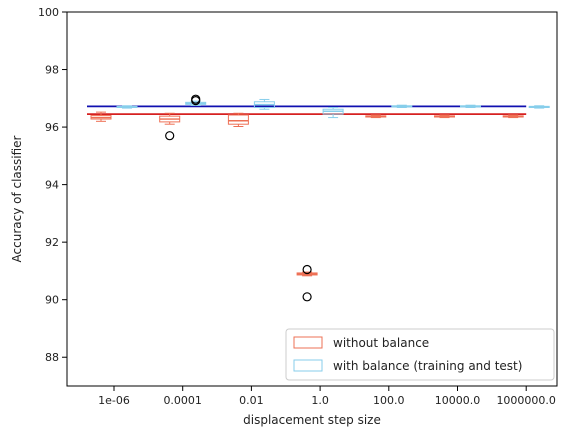 The image size is (566, 432). Describe the element at coordinates (308, 365) in the screenshot. I see `legend-swatch-with-balance` at that location.